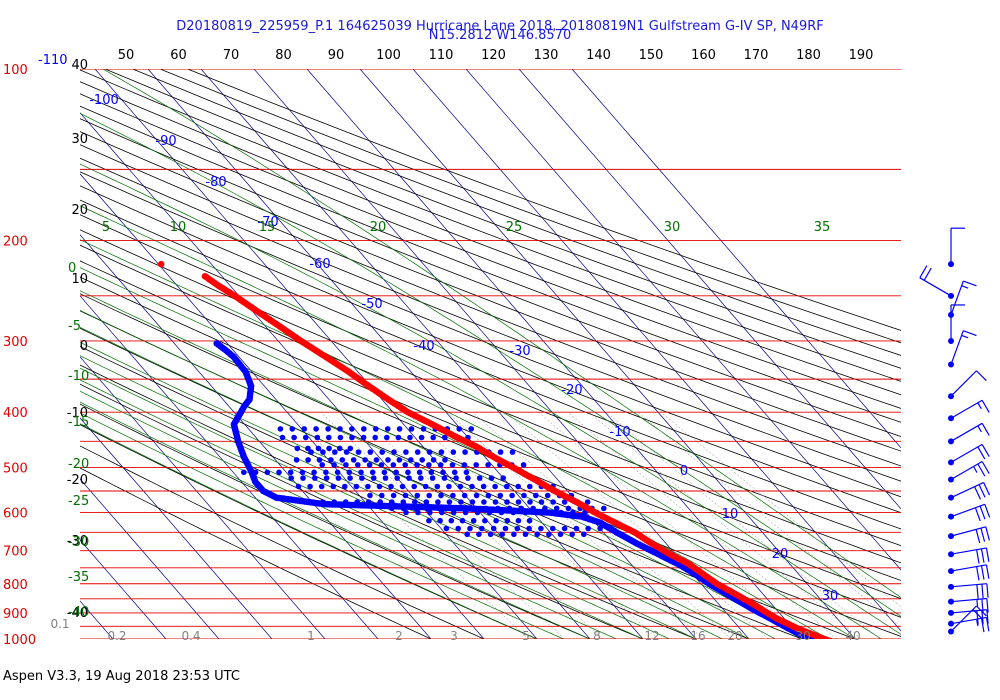 Image resolution: width=1000 pixels, height=700 pixels. What do you see at coordinates (822, 227) in the screenshot?
I see `moist-adiabat-label: 35` at bounding box center [822, 227].